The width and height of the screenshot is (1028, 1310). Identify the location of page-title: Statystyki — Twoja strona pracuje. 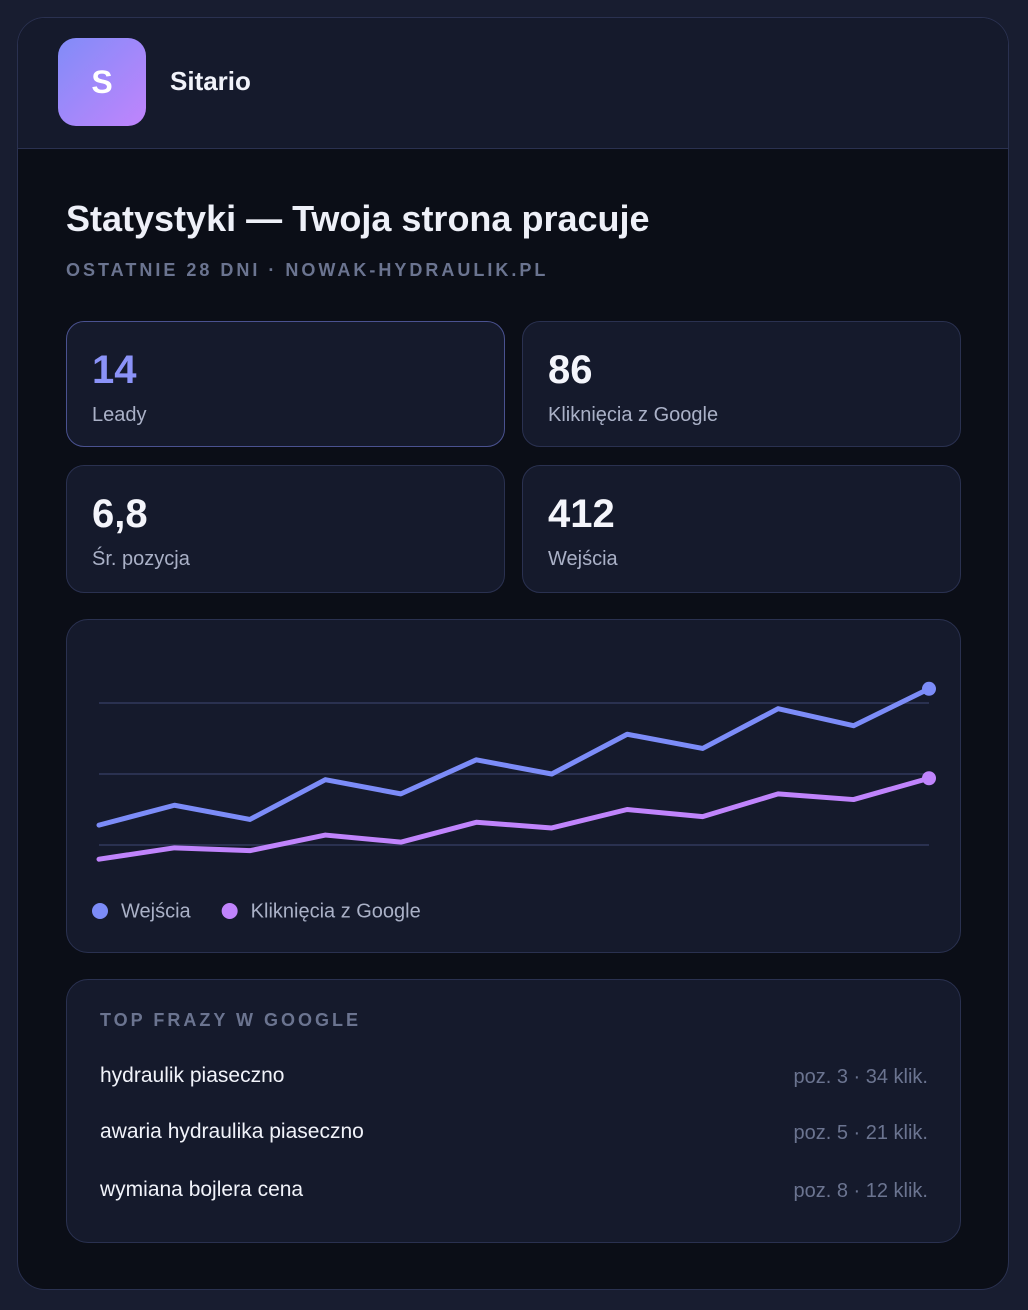
(358, 218).